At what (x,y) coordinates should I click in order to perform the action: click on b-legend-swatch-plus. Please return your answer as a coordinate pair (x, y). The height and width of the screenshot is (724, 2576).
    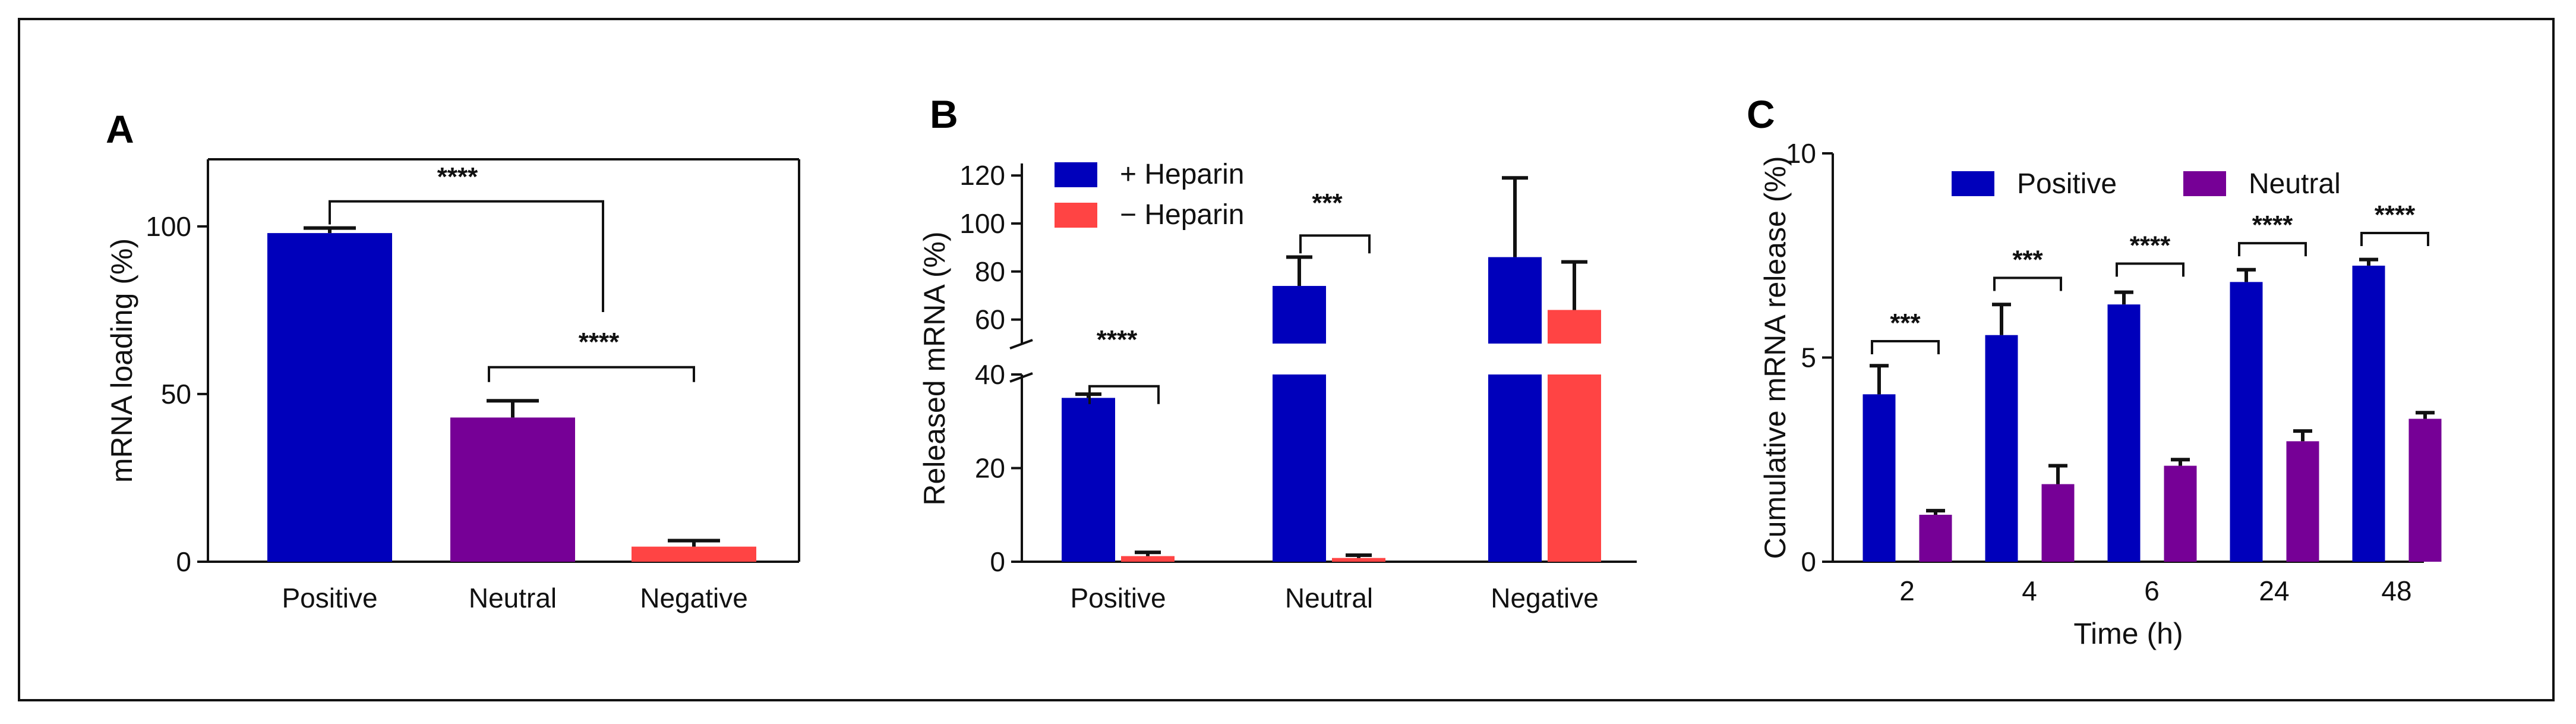
    Looking at the image, I should click on (1076, 175).